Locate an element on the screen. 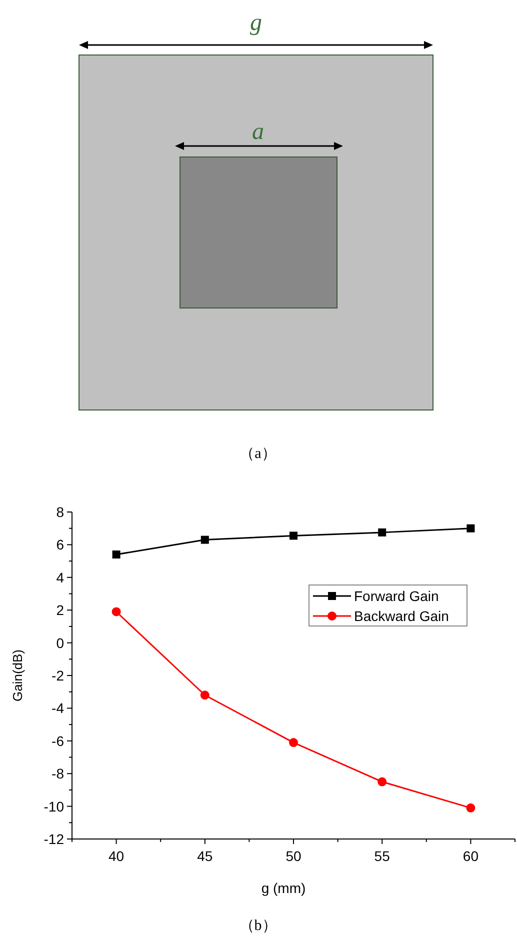 The height and width of the screenshot is (938, 517). y-tick-label: 6 is located at coordinates (60, 544).